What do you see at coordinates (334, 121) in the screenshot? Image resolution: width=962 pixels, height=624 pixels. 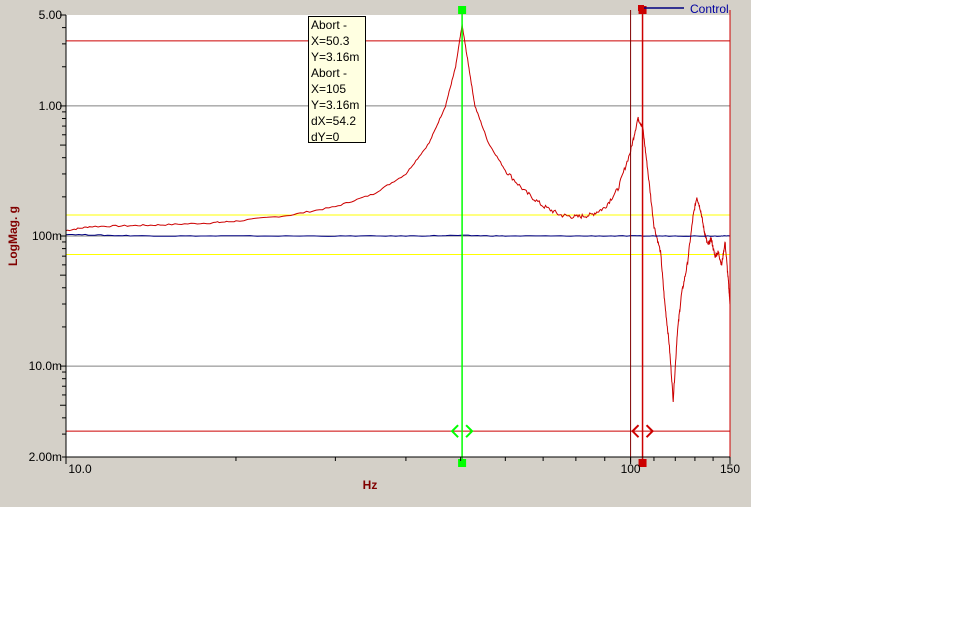 I see `readout-line: dX=54.2` at bounding box center [334, 121].